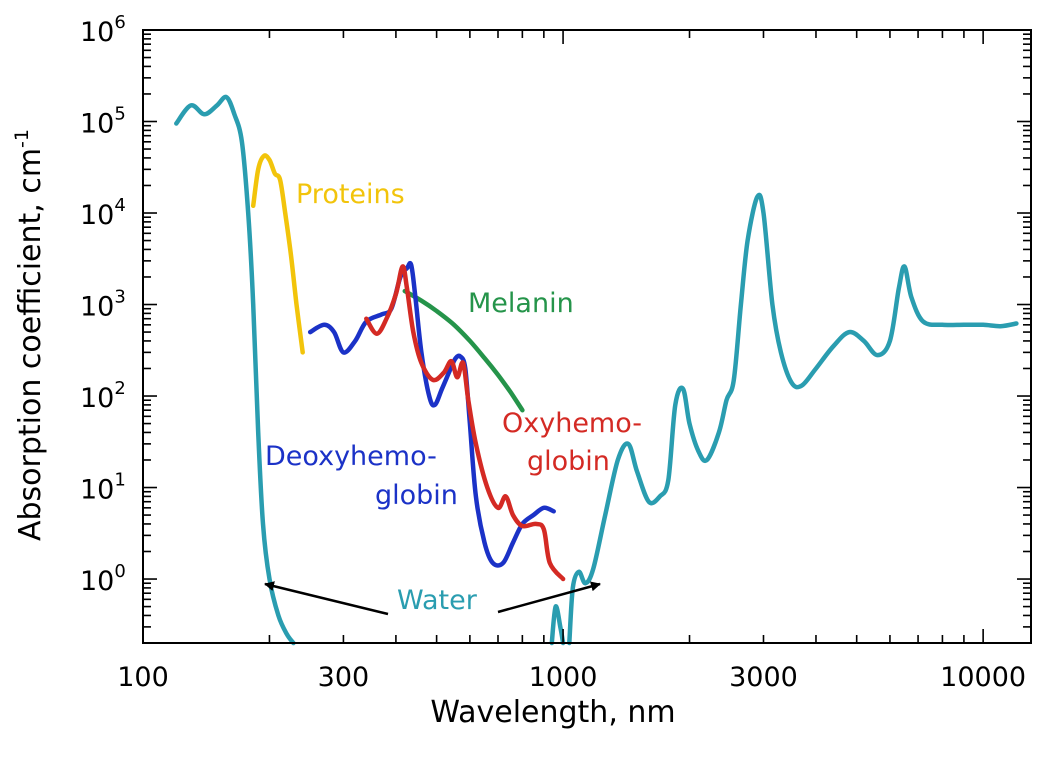 The image size is (1039, 758). Describe the element at coordinates (22, 138) in the screenshot. I see `y-axis-title-exponent: -1` at that location.